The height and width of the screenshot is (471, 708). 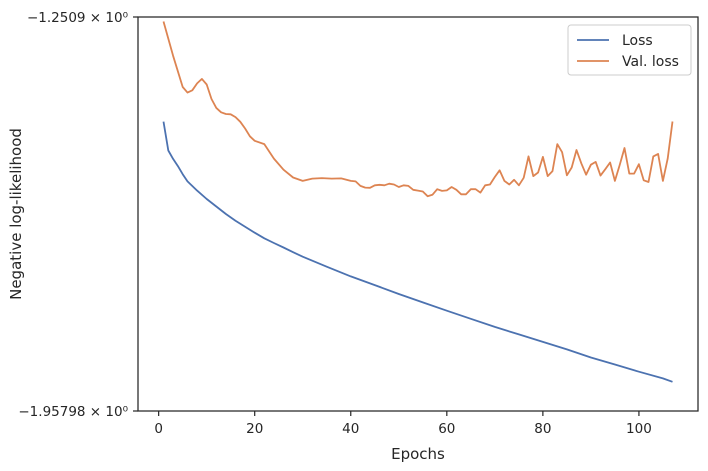 What do you see at coordinates (16, 214) in the screenshot?
I see `y-axis-label: Negative log-likelihood` at bounding box center [16, 214].